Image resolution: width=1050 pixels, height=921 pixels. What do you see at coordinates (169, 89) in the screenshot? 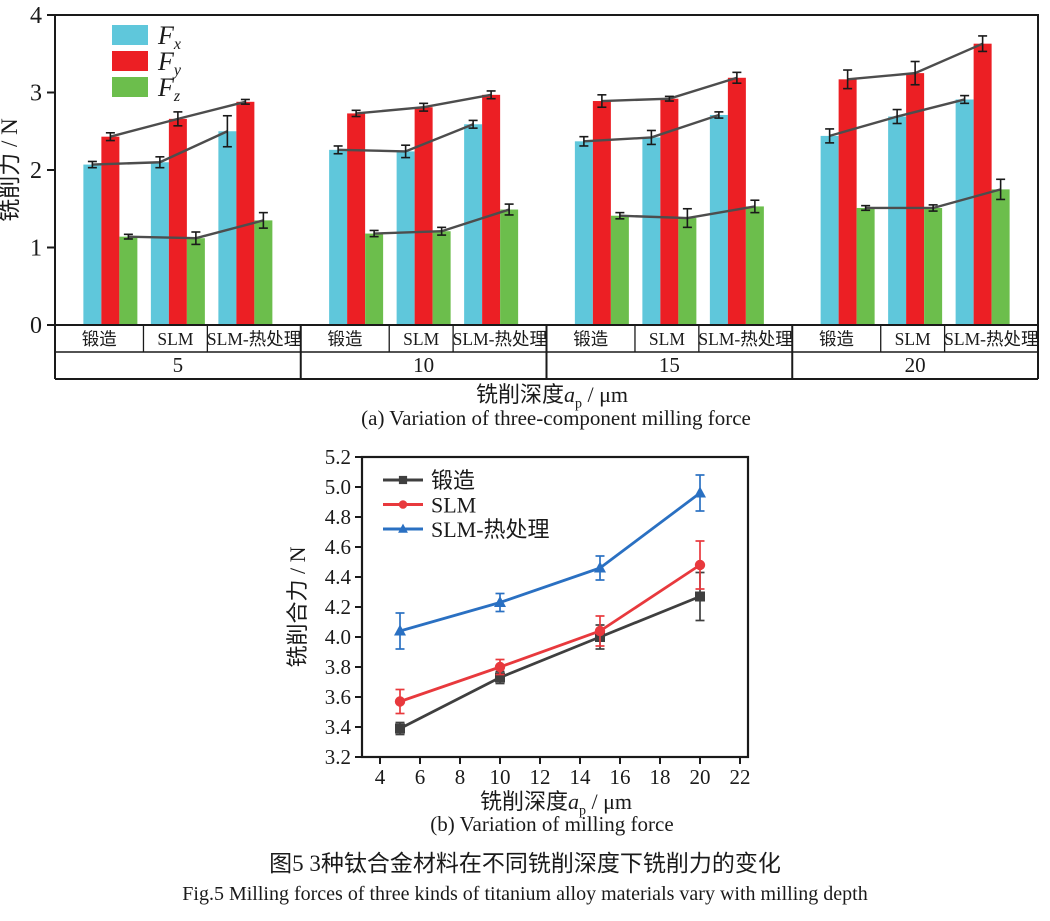
I see `legend-label-Fz: Fz` at bounding box center [169, 89].